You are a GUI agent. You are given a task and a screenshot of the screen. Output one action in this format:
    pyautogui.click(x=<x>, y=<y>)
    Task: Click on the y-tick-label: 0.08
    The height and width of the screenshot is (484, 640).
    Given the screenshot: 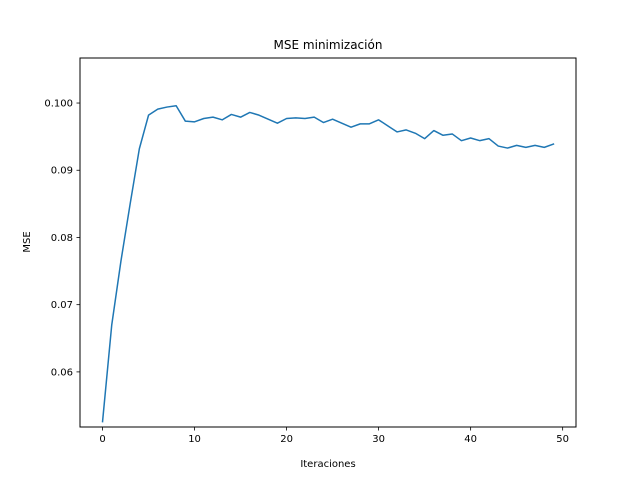 What is the action you would take?
    pyautogui.click(x=62, y=238)
    